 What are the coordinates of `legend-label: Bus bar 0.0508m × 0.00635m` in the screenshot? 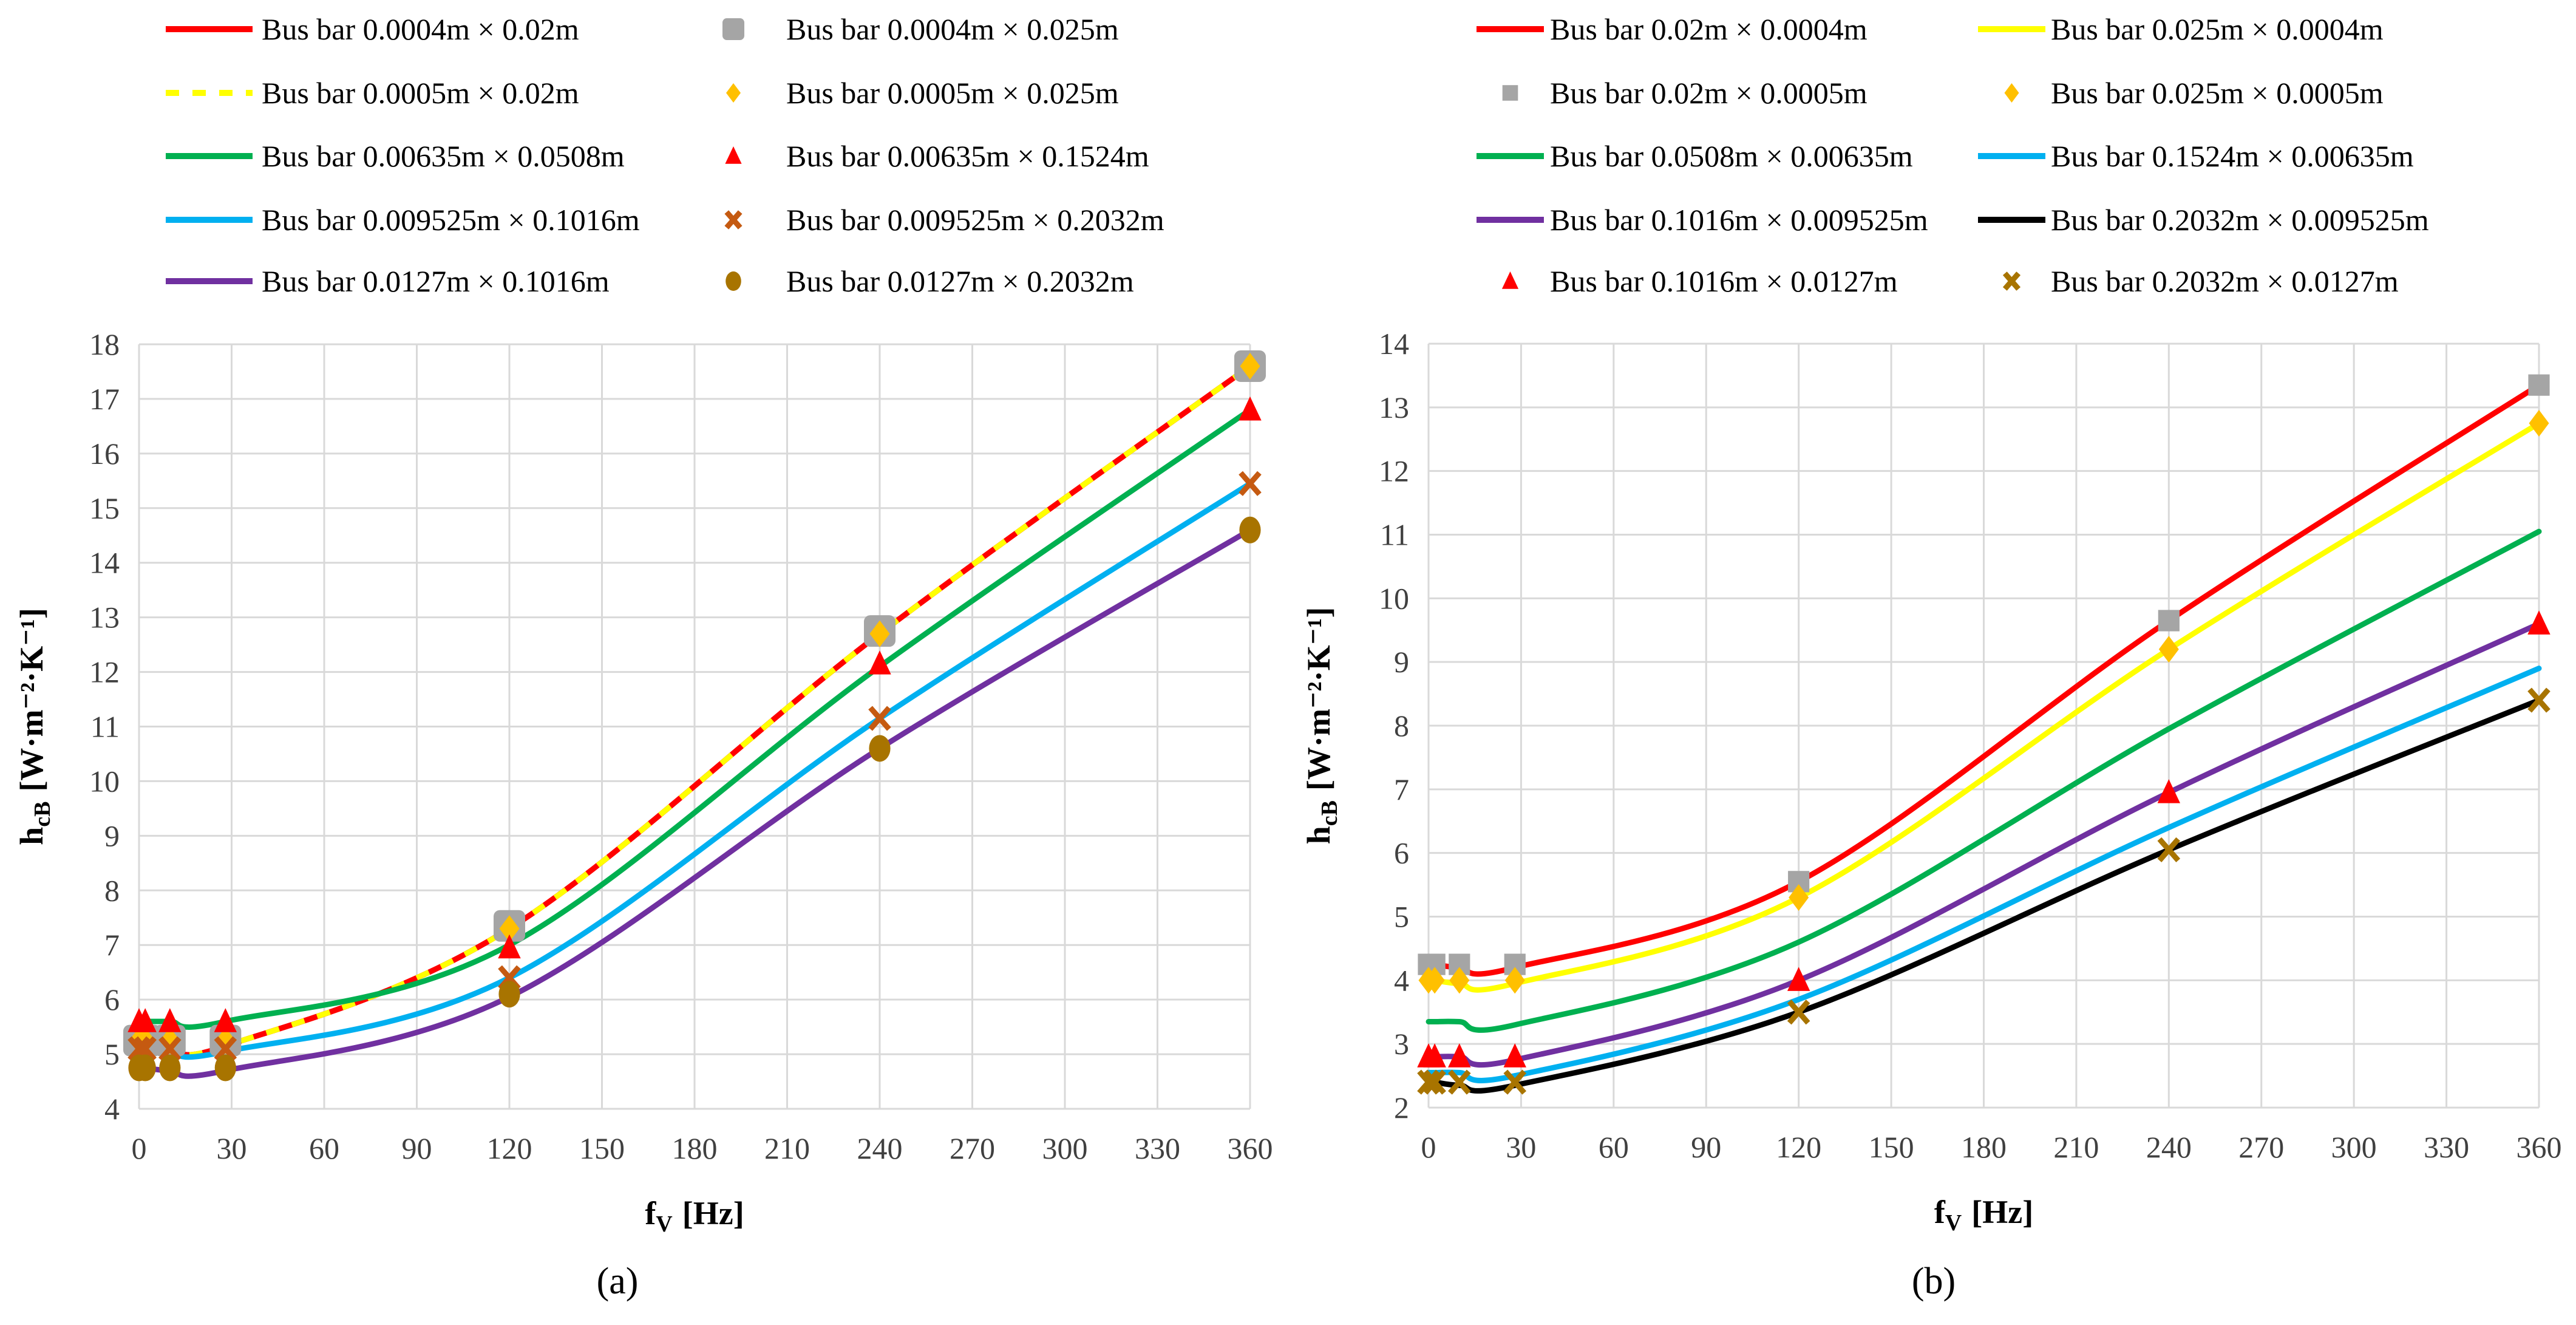 It's located at (1731, 156).